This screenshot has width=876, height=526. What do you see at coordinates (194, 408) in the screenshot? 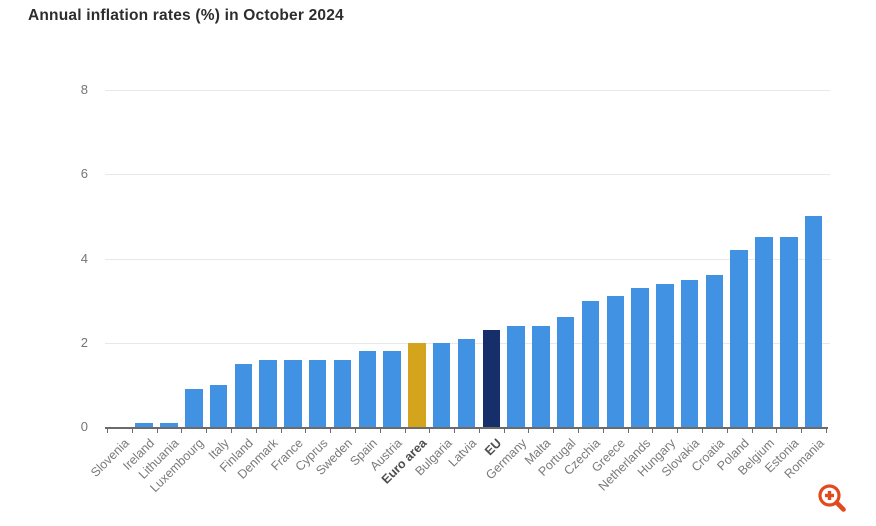
I see `bar-luxembourg` at bounding box center [194, 408].